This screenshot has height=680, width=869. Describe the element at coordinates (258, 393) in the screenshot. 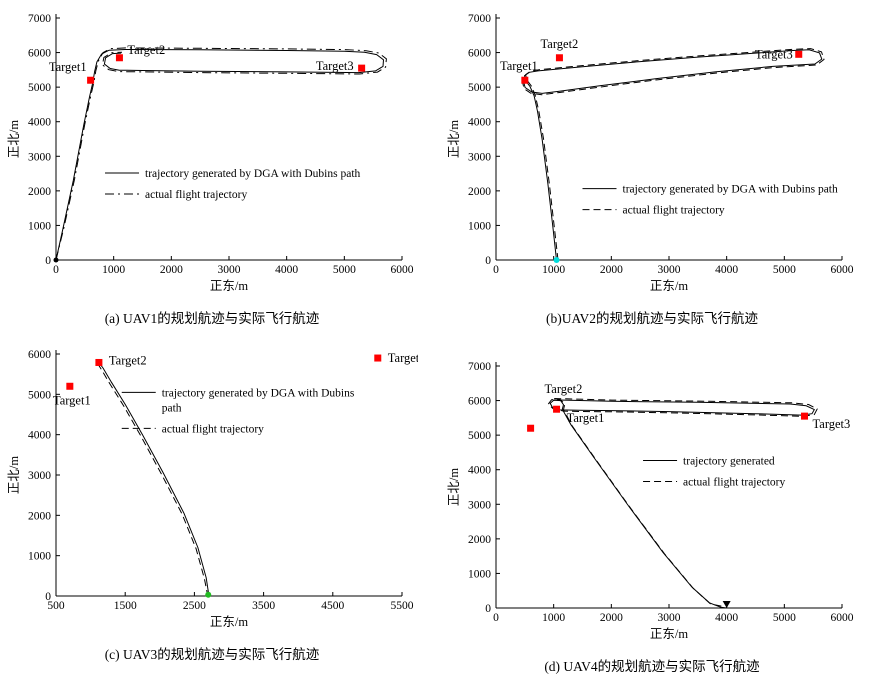

I see `legend-label: trajectory generated by DGA with Dubins` at that location.